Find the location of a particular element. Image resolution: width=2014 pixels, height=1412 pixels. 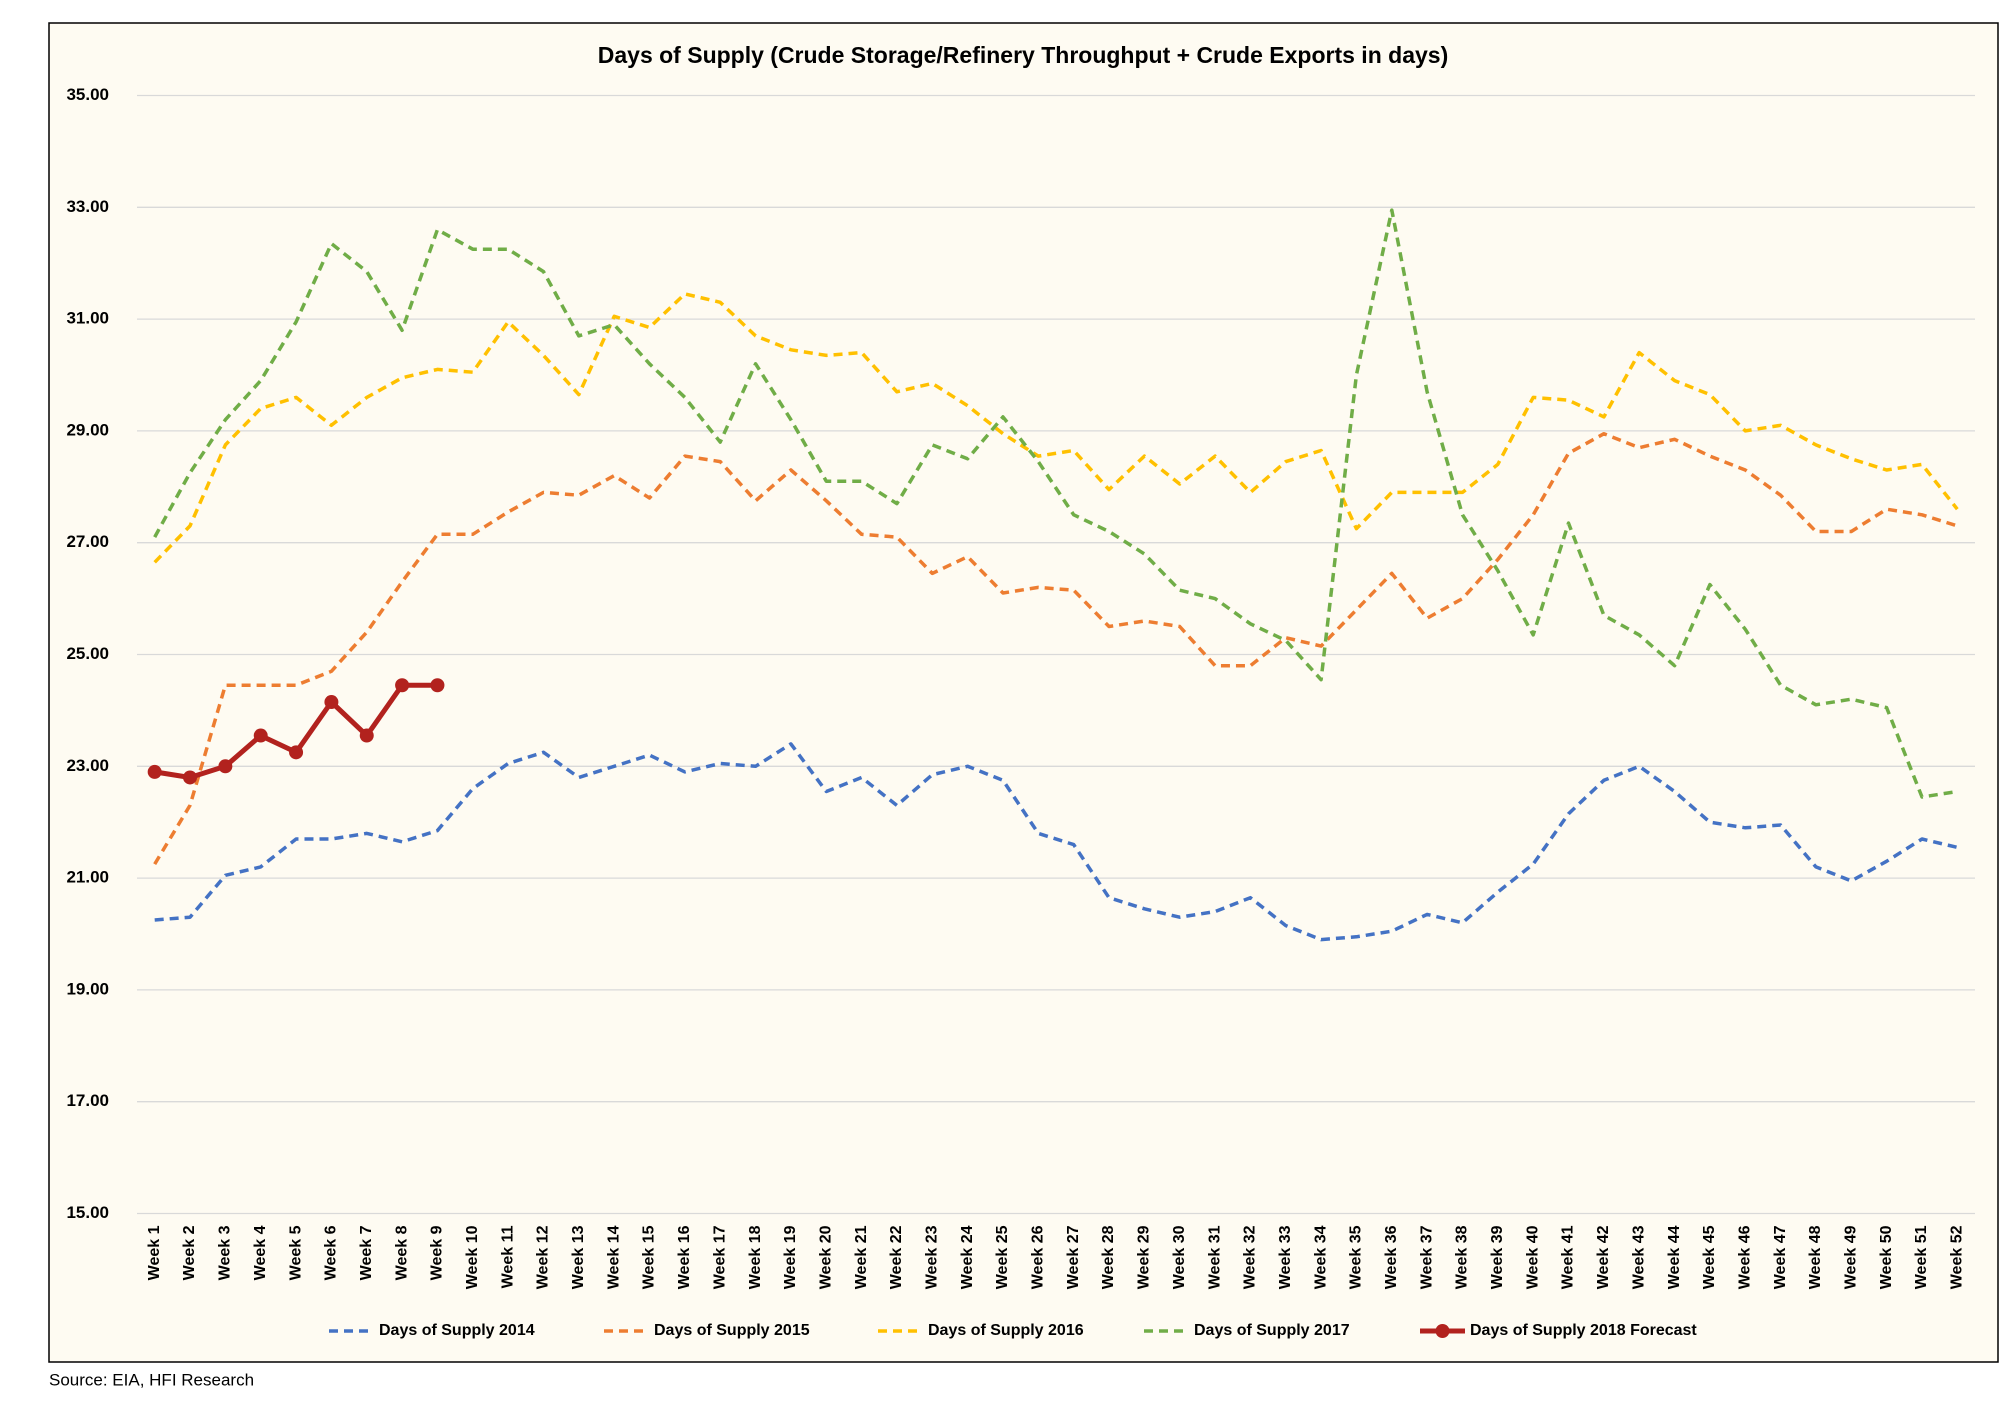

y-tick-label: 29.00 is located at coordinates (87, 429).